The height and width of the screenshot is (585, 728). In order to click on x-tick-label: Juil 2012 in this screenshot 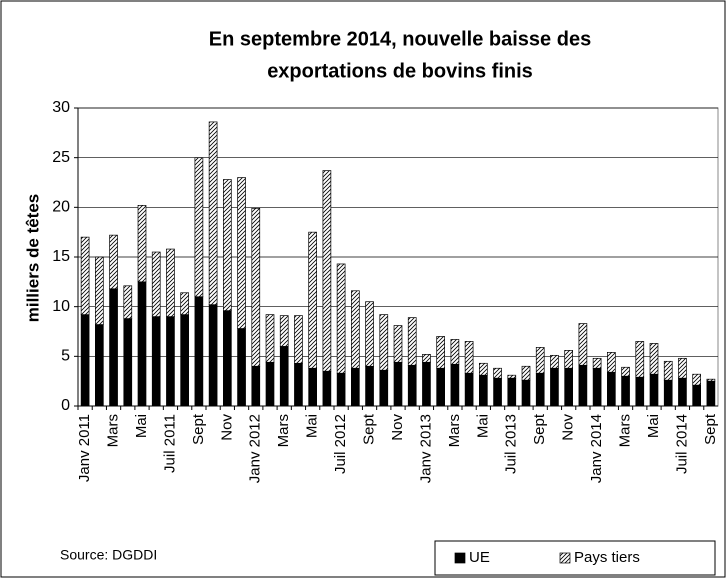, I will do `click(340, 444)`.